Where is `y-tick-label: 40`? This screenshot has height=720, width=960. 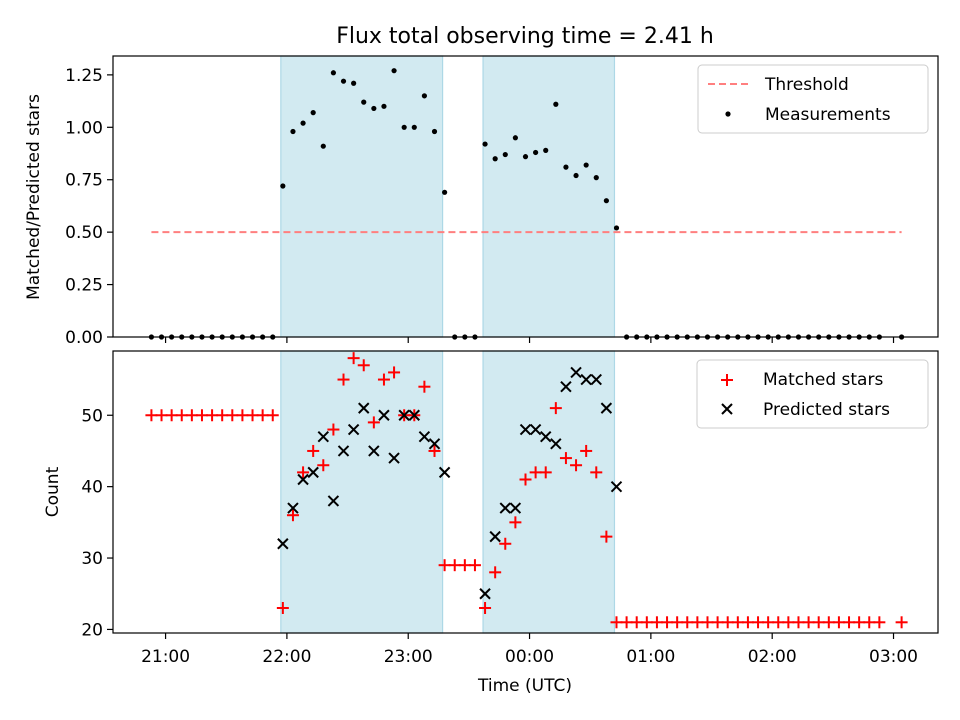
y-tick-label: 40 is located at coordinates (92, 488).